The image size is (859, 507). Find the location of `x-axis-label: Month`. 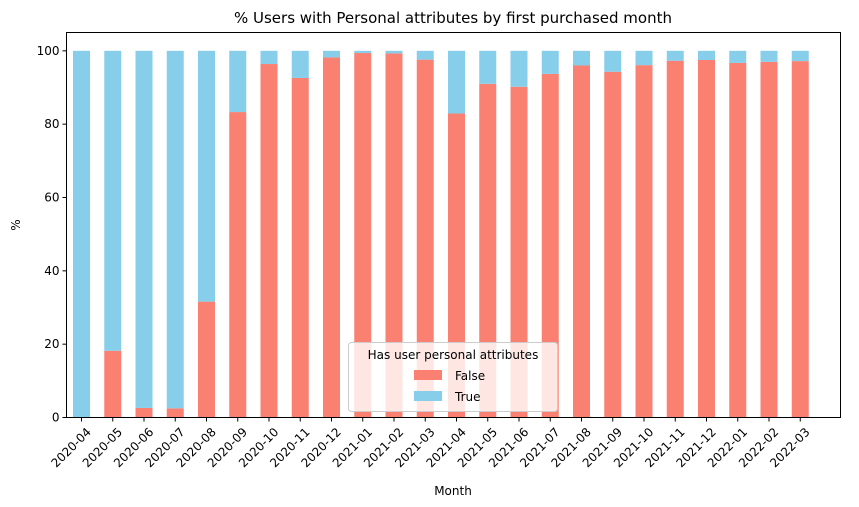

x-axis-label: Month is located at coordinates (453, 491).